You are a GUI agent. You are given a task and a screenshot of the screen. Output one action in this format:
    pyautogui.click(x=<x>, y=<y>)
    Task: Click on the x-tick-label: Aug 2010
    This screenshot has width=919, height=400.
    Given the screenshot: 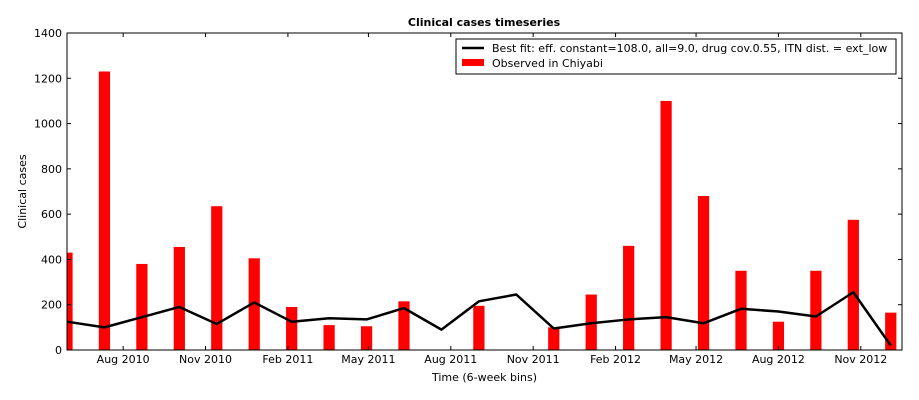 What is the action you would take?
    pyautogui.click(x=123, y=359)
    